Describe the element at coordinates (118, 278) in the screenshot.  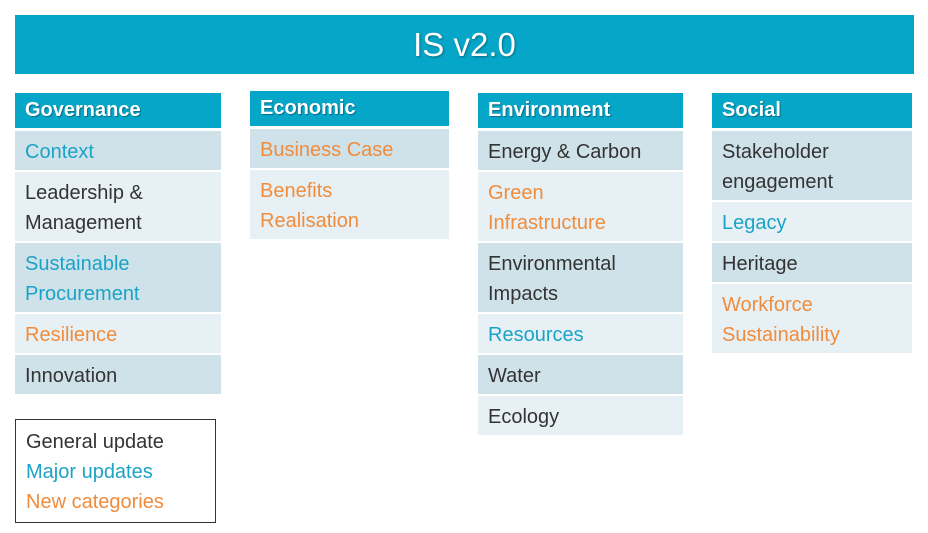
I see `category-cell: Sustainable Procurement` at that location.